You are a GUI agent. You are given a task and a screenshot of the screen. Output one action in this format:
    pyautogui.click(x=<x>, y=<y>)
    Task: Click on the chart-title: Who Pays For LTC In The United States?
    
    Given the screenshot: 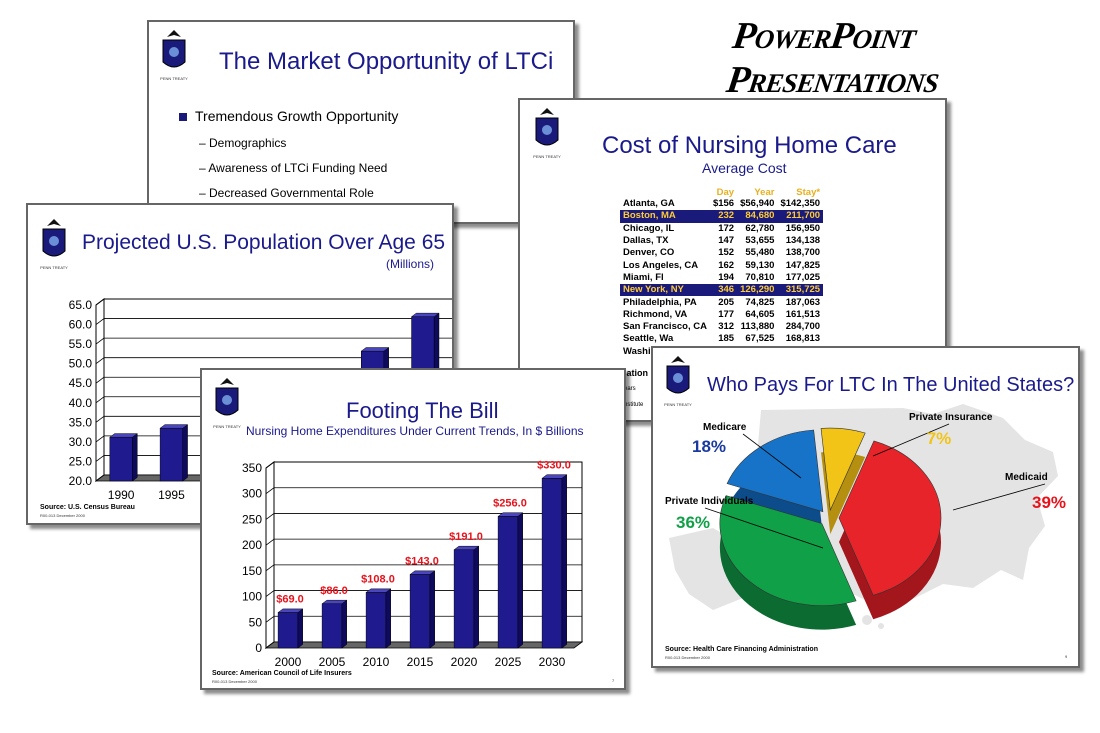 What is the action you would take?
    pyautogui.click(x=891, y=385)
    